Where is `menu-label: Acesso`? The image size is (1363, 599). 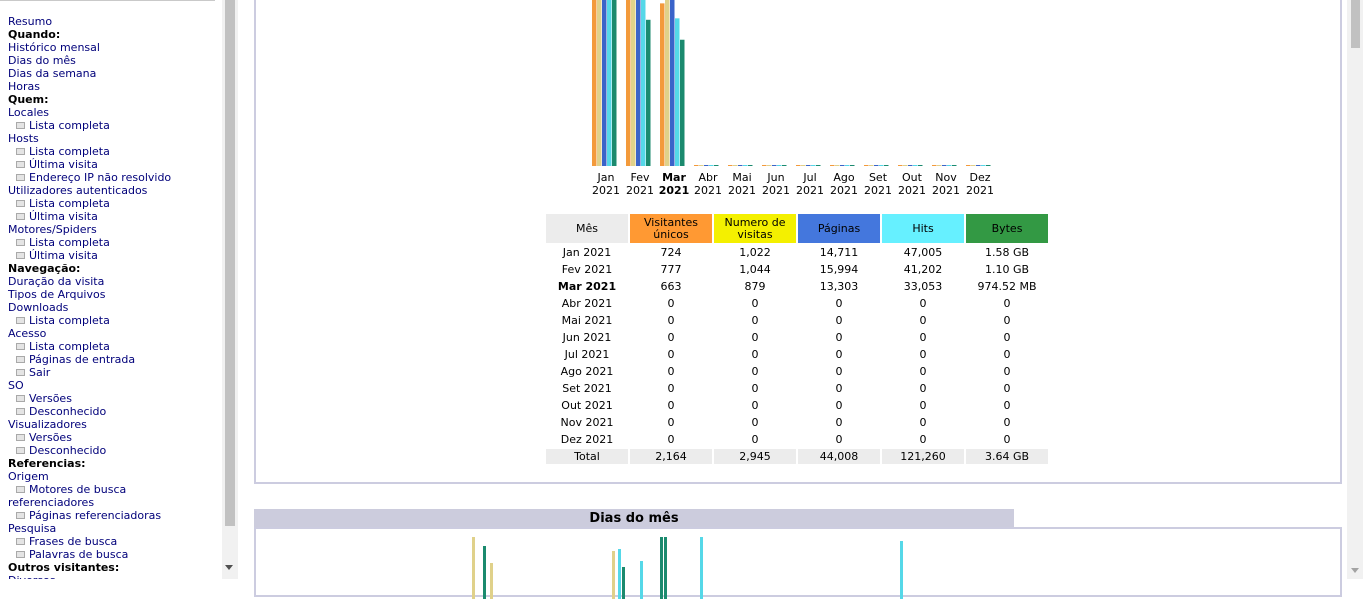 menu-label: Acesso is located at coordinates (27, 333).